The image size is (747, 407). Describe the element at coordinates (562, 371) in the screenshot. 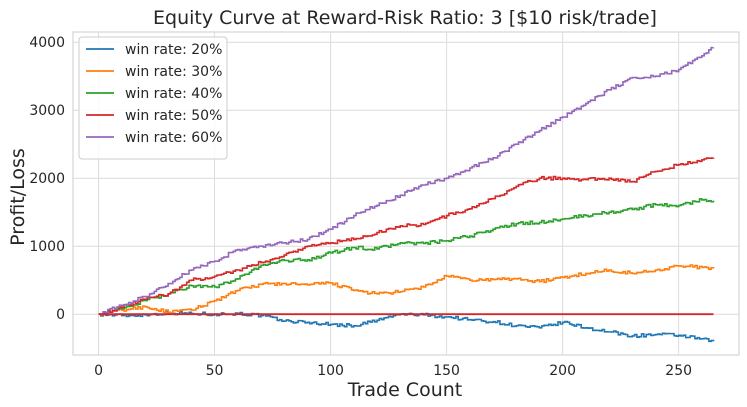

I see `x-tick-label: 200` at that location.